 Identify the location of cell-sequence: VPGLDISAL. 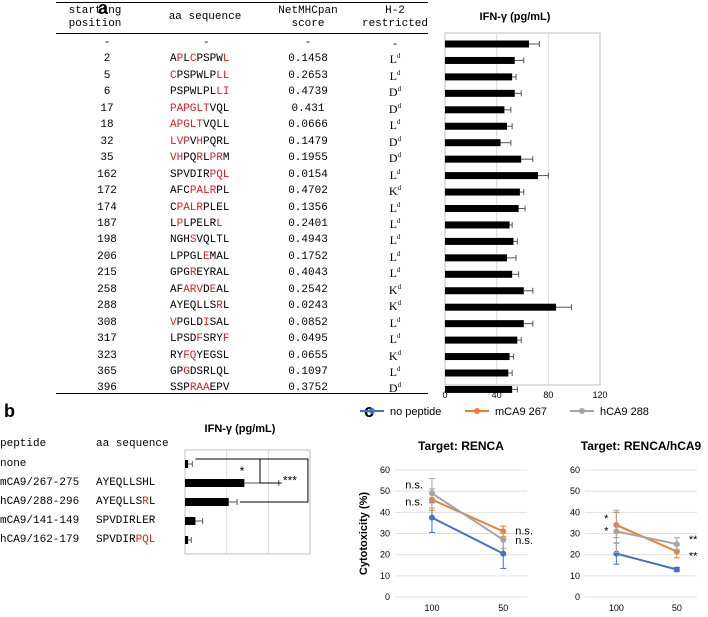
(199, 323).